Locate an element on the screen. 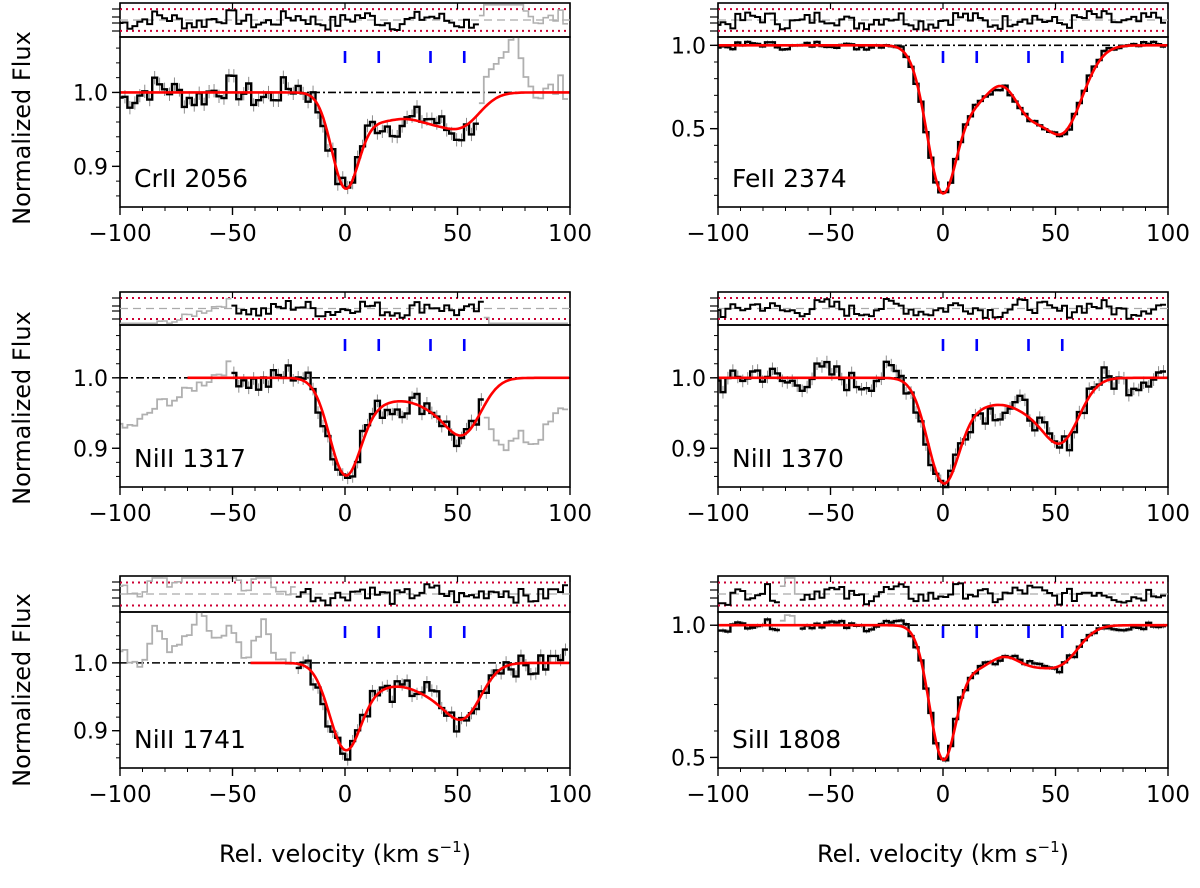 The image size is (1200, 888). panel-label-niii-1741: NiII 1741 is located at coordinates (190, 739).